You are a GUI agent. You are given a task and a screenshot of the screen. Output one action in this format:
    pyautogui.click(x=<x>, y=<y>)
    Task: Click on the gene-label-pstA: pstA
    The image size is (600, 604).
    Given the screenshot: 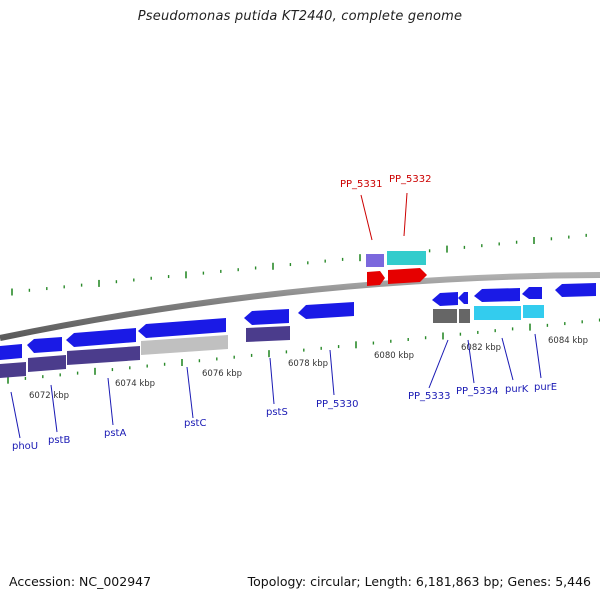 What is the action you would take?
    pyautogui.click(x=115, y=433)
    